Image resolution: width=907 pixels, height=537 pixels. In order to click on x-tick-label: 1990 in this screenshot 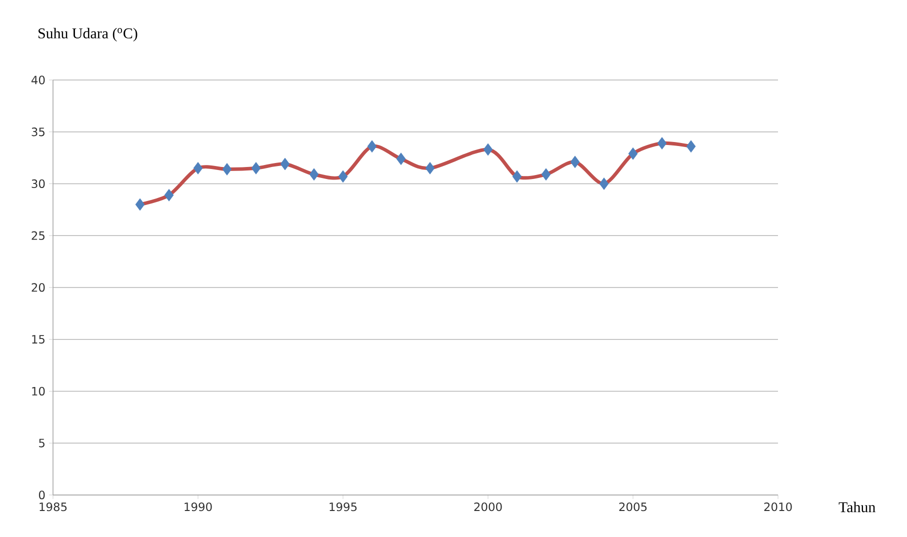, I will do `click(198, 507)`.